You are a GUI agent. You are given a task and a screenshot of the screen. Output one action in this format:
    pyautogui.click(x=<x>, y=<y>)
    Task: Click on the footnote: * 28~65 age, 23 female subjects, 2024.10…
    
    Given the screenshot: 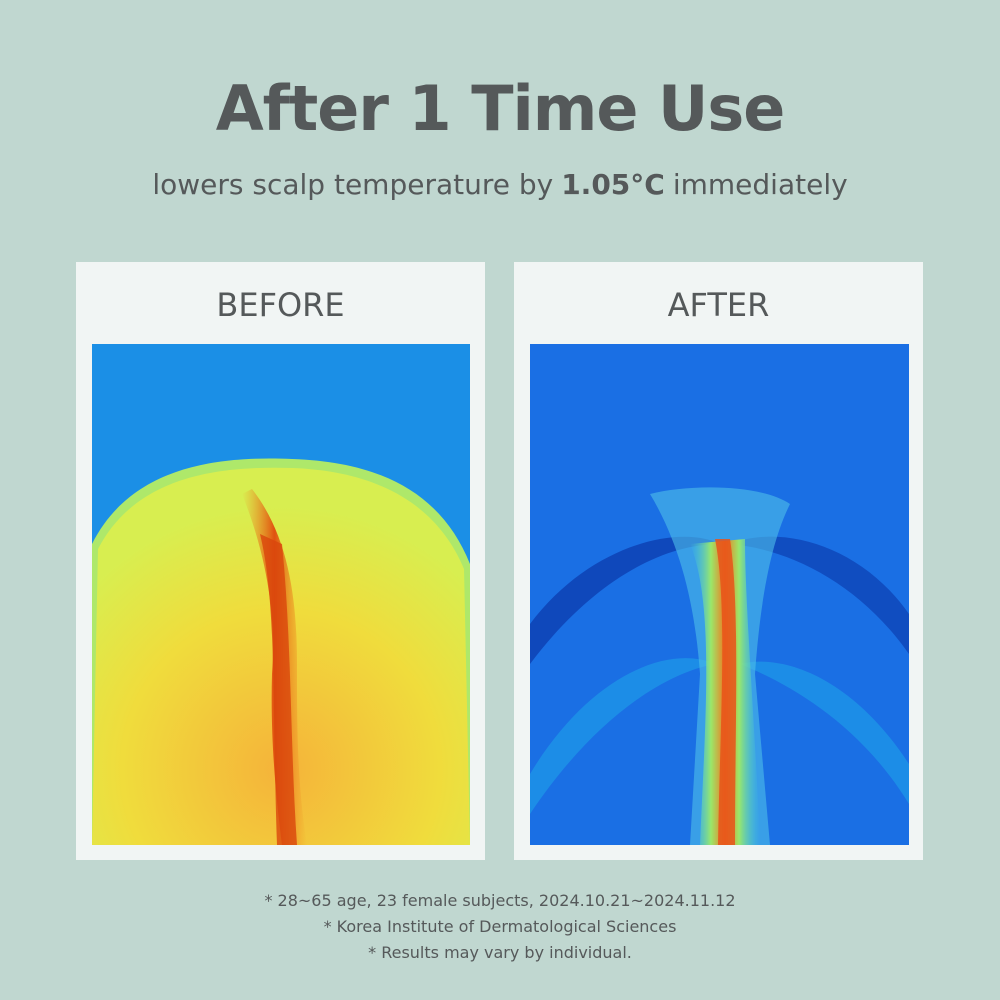 What is the action you would take?
    pyautogui.click(x=500, y=900)
    